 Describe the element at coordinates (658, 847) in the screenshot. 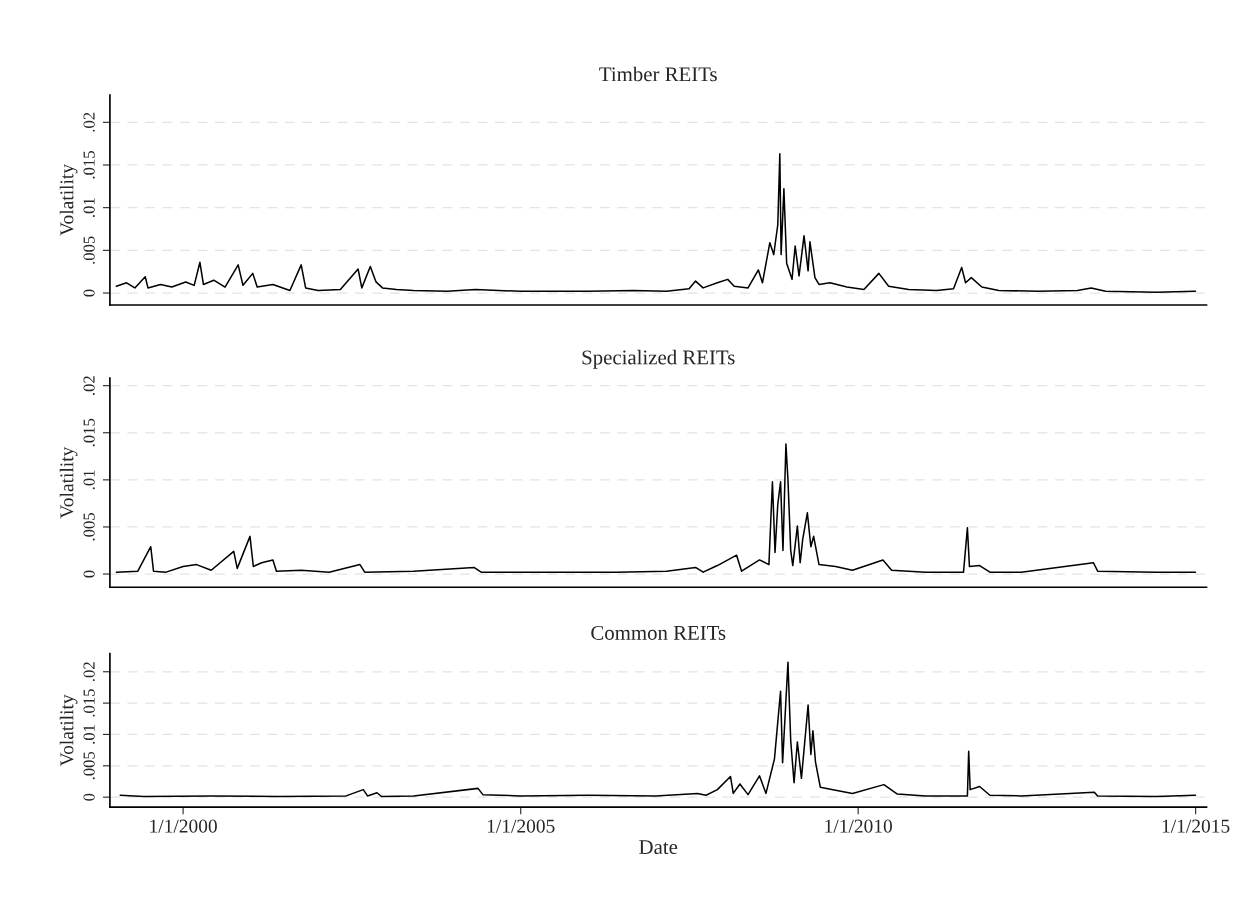

I see `x-axis-title: Date` at that location.